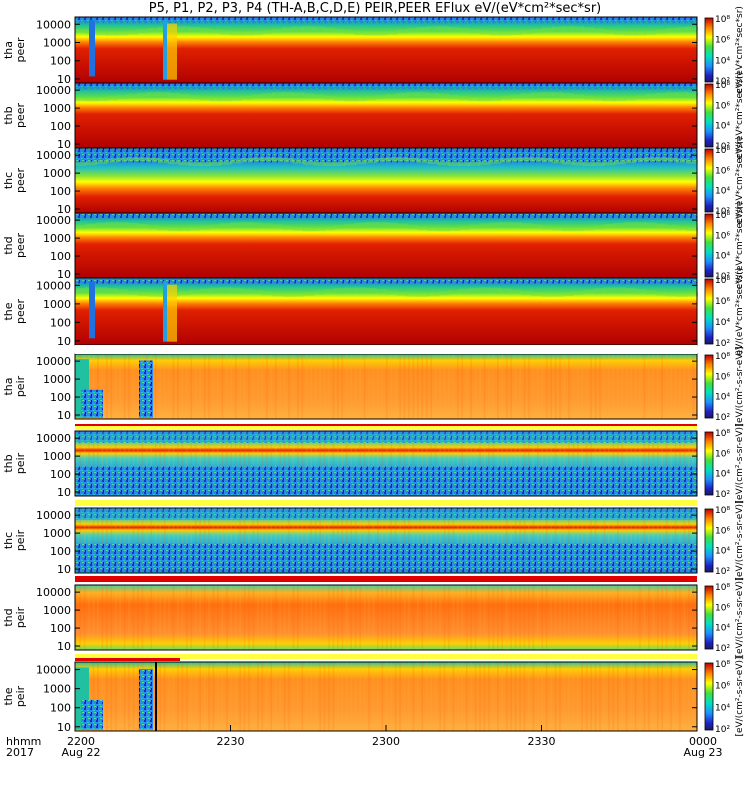 Image resolution: width=750 pixels, height=800 pixels. I want to click on colorbar-tha-peir: 10² 10⁴ 10⁶ 10⁸ [eV/(cm²-s-sr-eV)], so click(724, 386).